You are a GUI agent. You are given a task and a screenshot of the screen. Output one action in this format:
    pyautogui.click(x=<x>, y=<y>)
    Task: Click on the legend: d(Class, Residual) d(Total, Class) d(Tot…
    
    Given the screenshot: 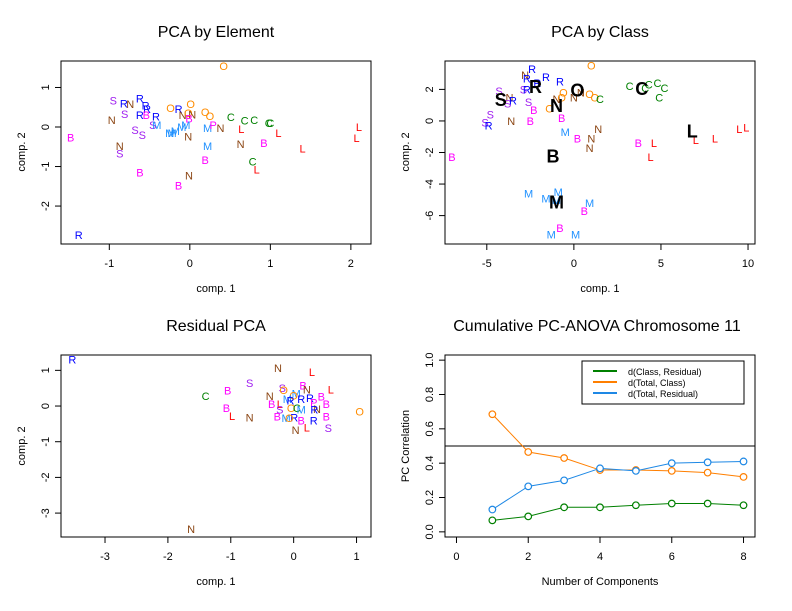 What is the action you would take?
    pyautogui.click(x=663, y=382)
    